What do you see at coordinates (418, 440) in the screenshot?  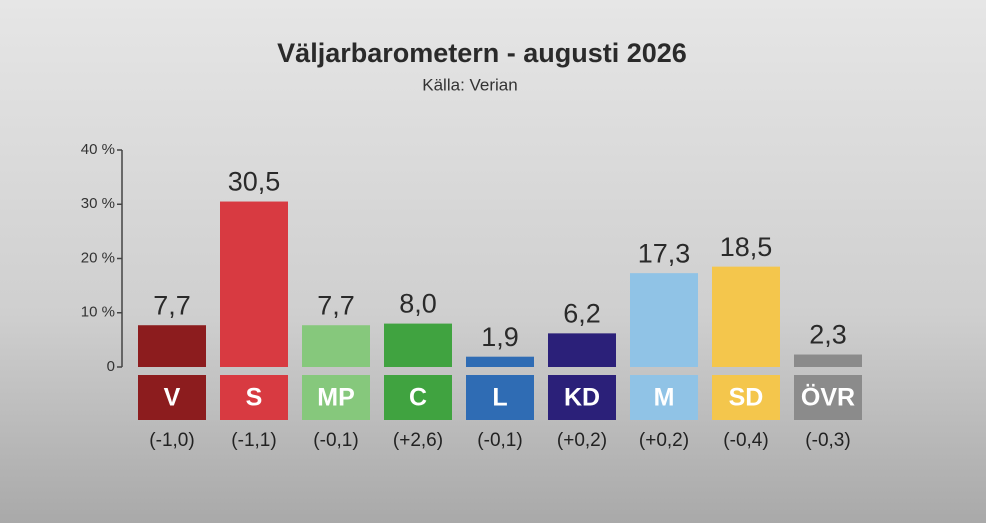 I see `change-label: (+2,6)` at bounding box center [418, 440].